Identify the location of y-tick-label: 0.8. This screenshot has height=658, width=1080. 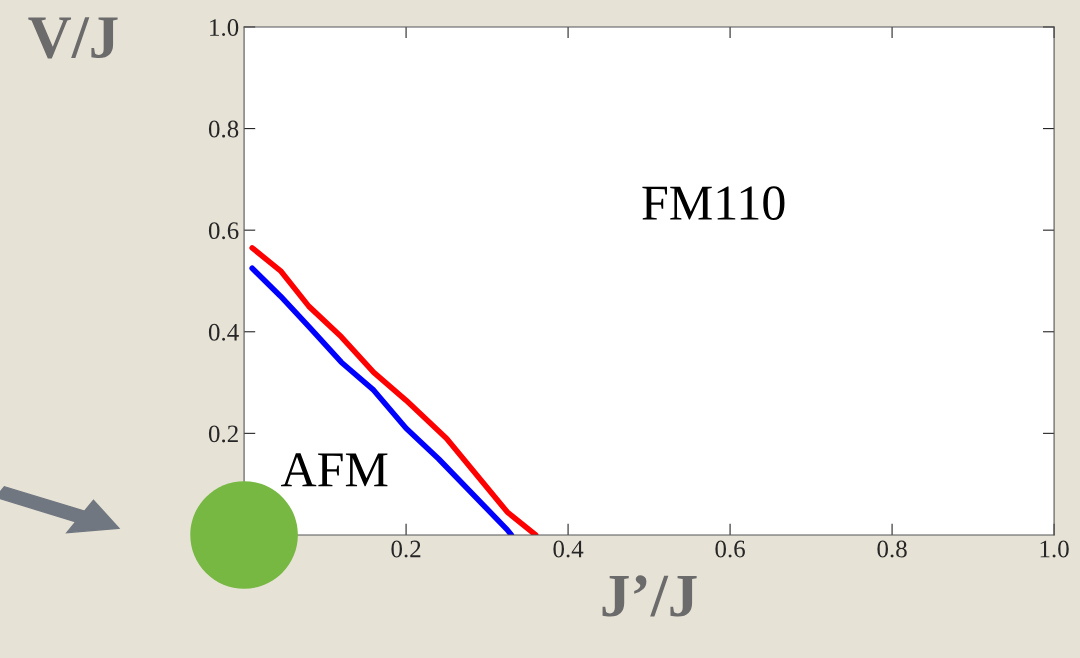
(223, 129).